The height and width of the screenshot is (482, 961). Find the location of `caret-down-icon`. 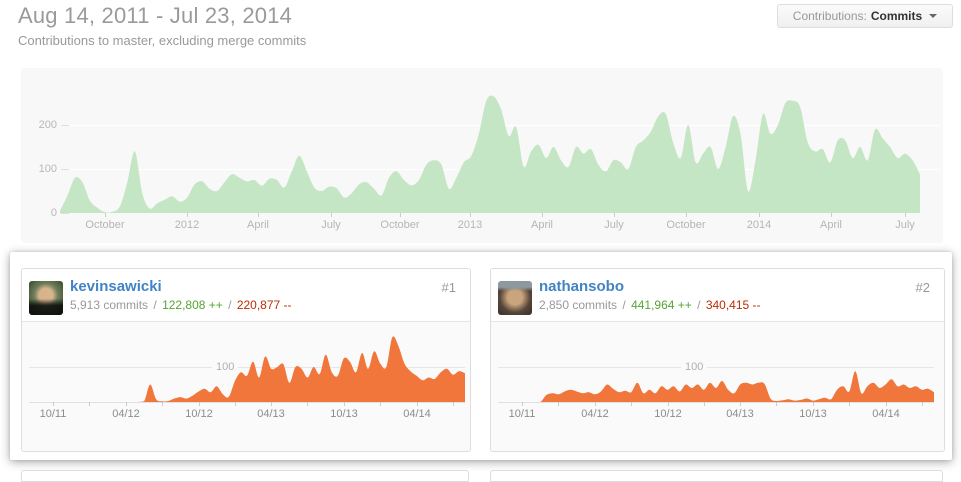

caret-down-icon is located at coordinates (933, 16).